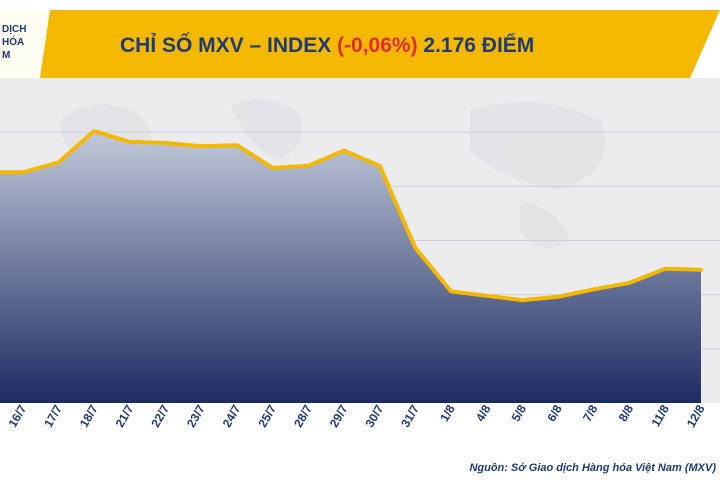 This screenshot has width=720, height=480. What do you see at coordinates (53, 416) in the screenshot?
I see `x-tick-label: 17/7` at bounding box center [53, 416].